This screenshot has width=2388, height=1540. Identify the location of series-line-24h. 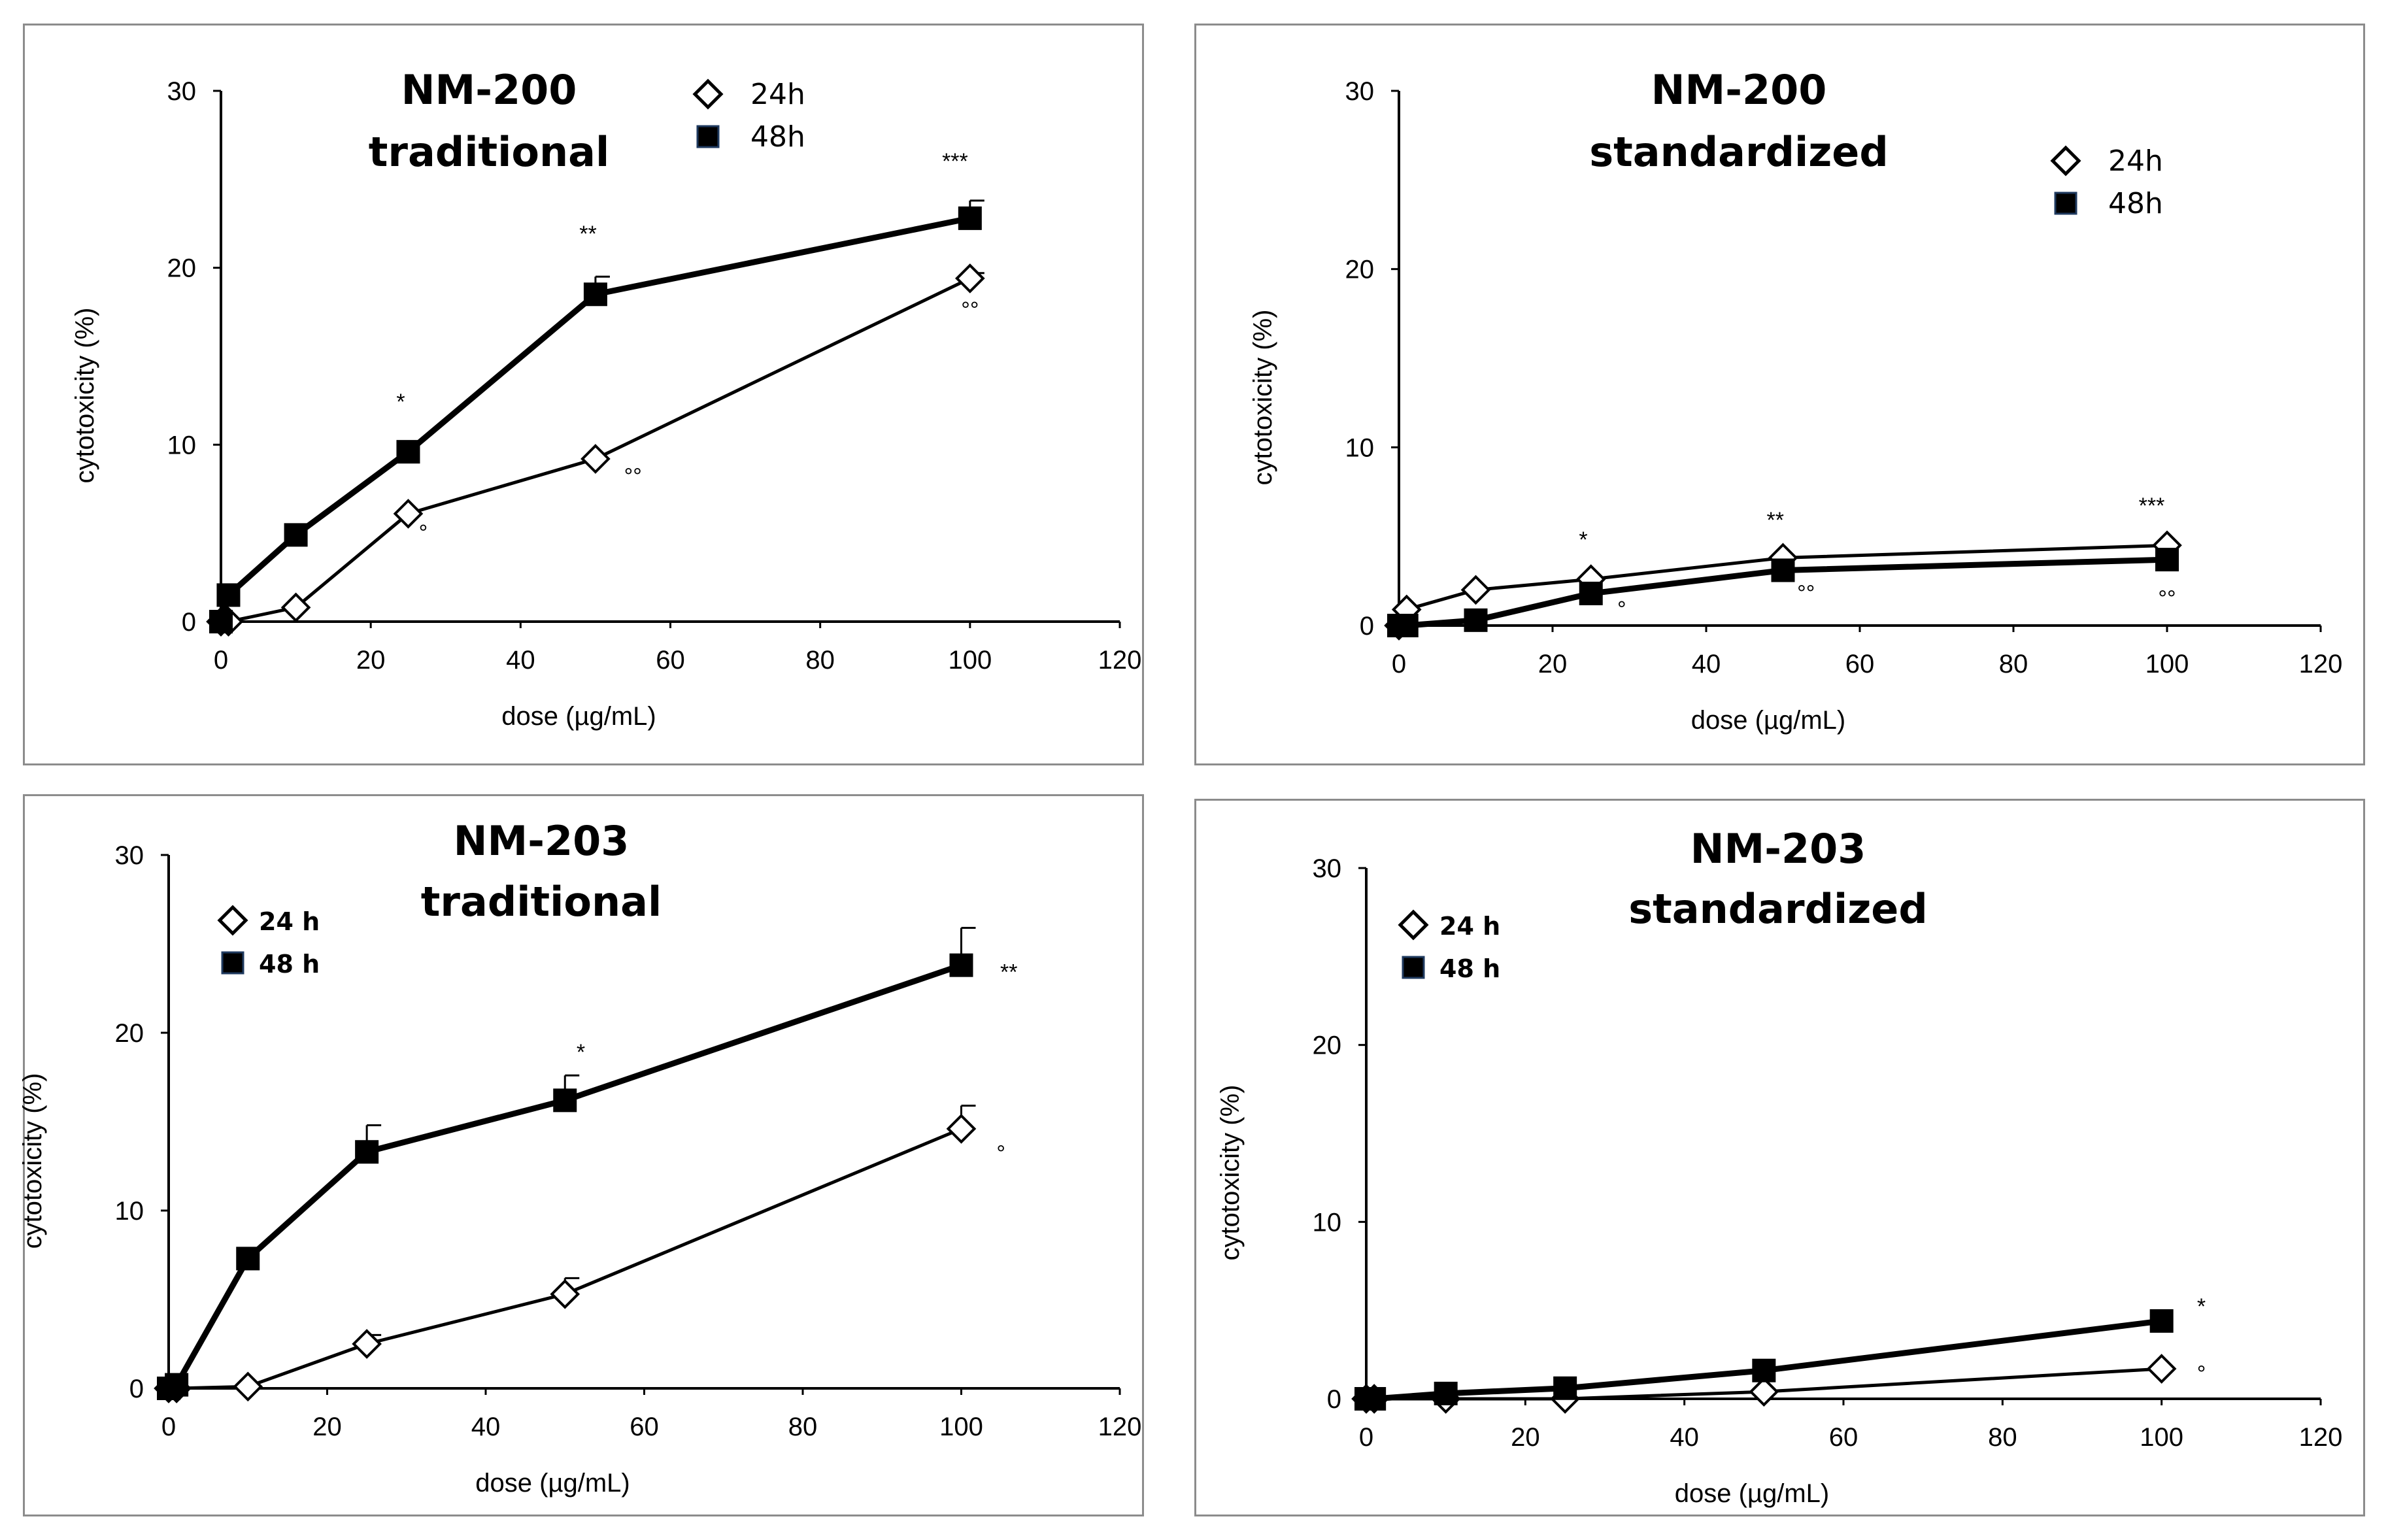
(565, 1258).